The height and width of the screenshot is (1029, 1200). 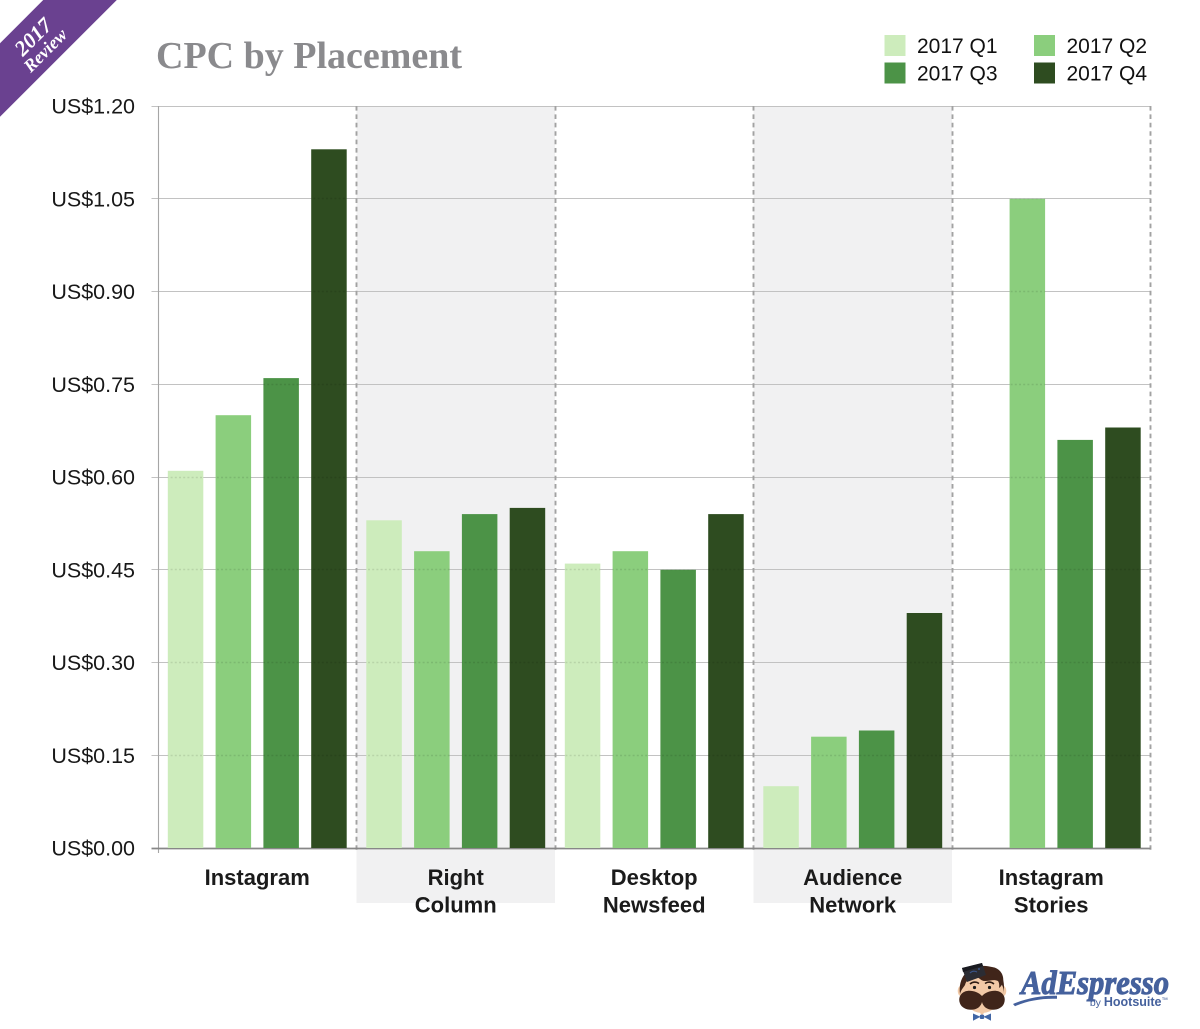 What do you see at coordinates (456, 877) in the screenshot?
I see `svg-text: Right` at bounding box center [456, 877].